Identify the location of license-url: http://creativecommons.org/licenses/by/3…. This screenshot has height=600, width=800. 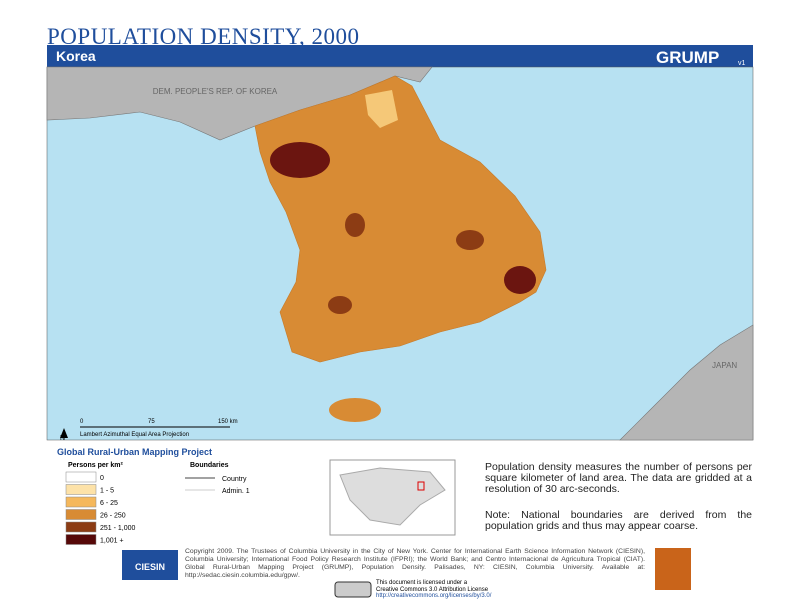
(434, 596).